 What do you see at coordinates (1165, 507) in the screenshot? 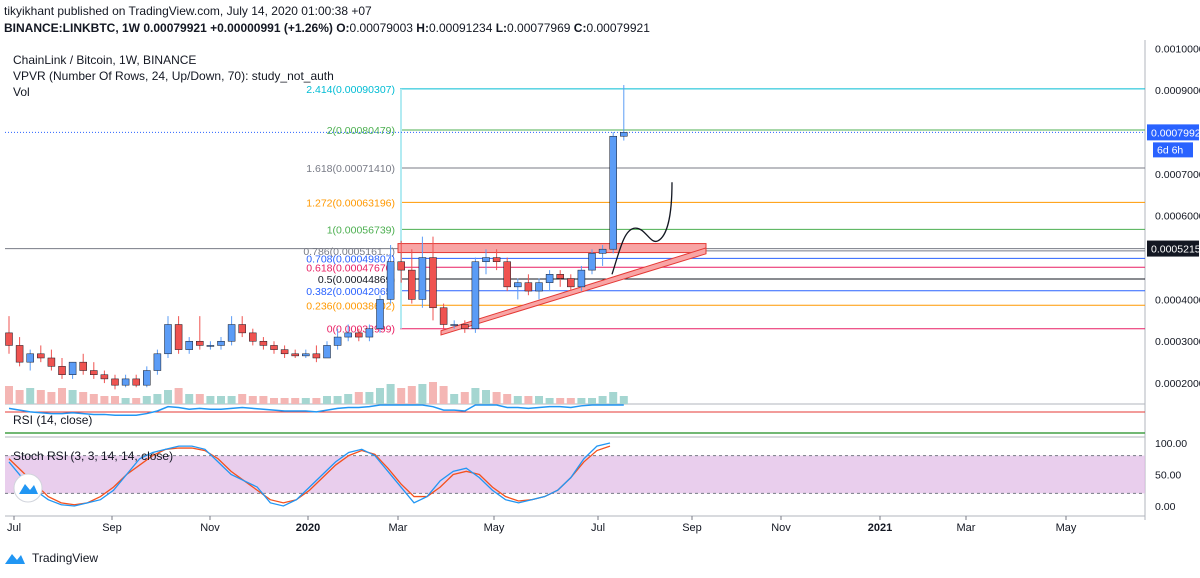
I see `stoch-axis-tick: 0.00` at bounding box center [1165, 507].